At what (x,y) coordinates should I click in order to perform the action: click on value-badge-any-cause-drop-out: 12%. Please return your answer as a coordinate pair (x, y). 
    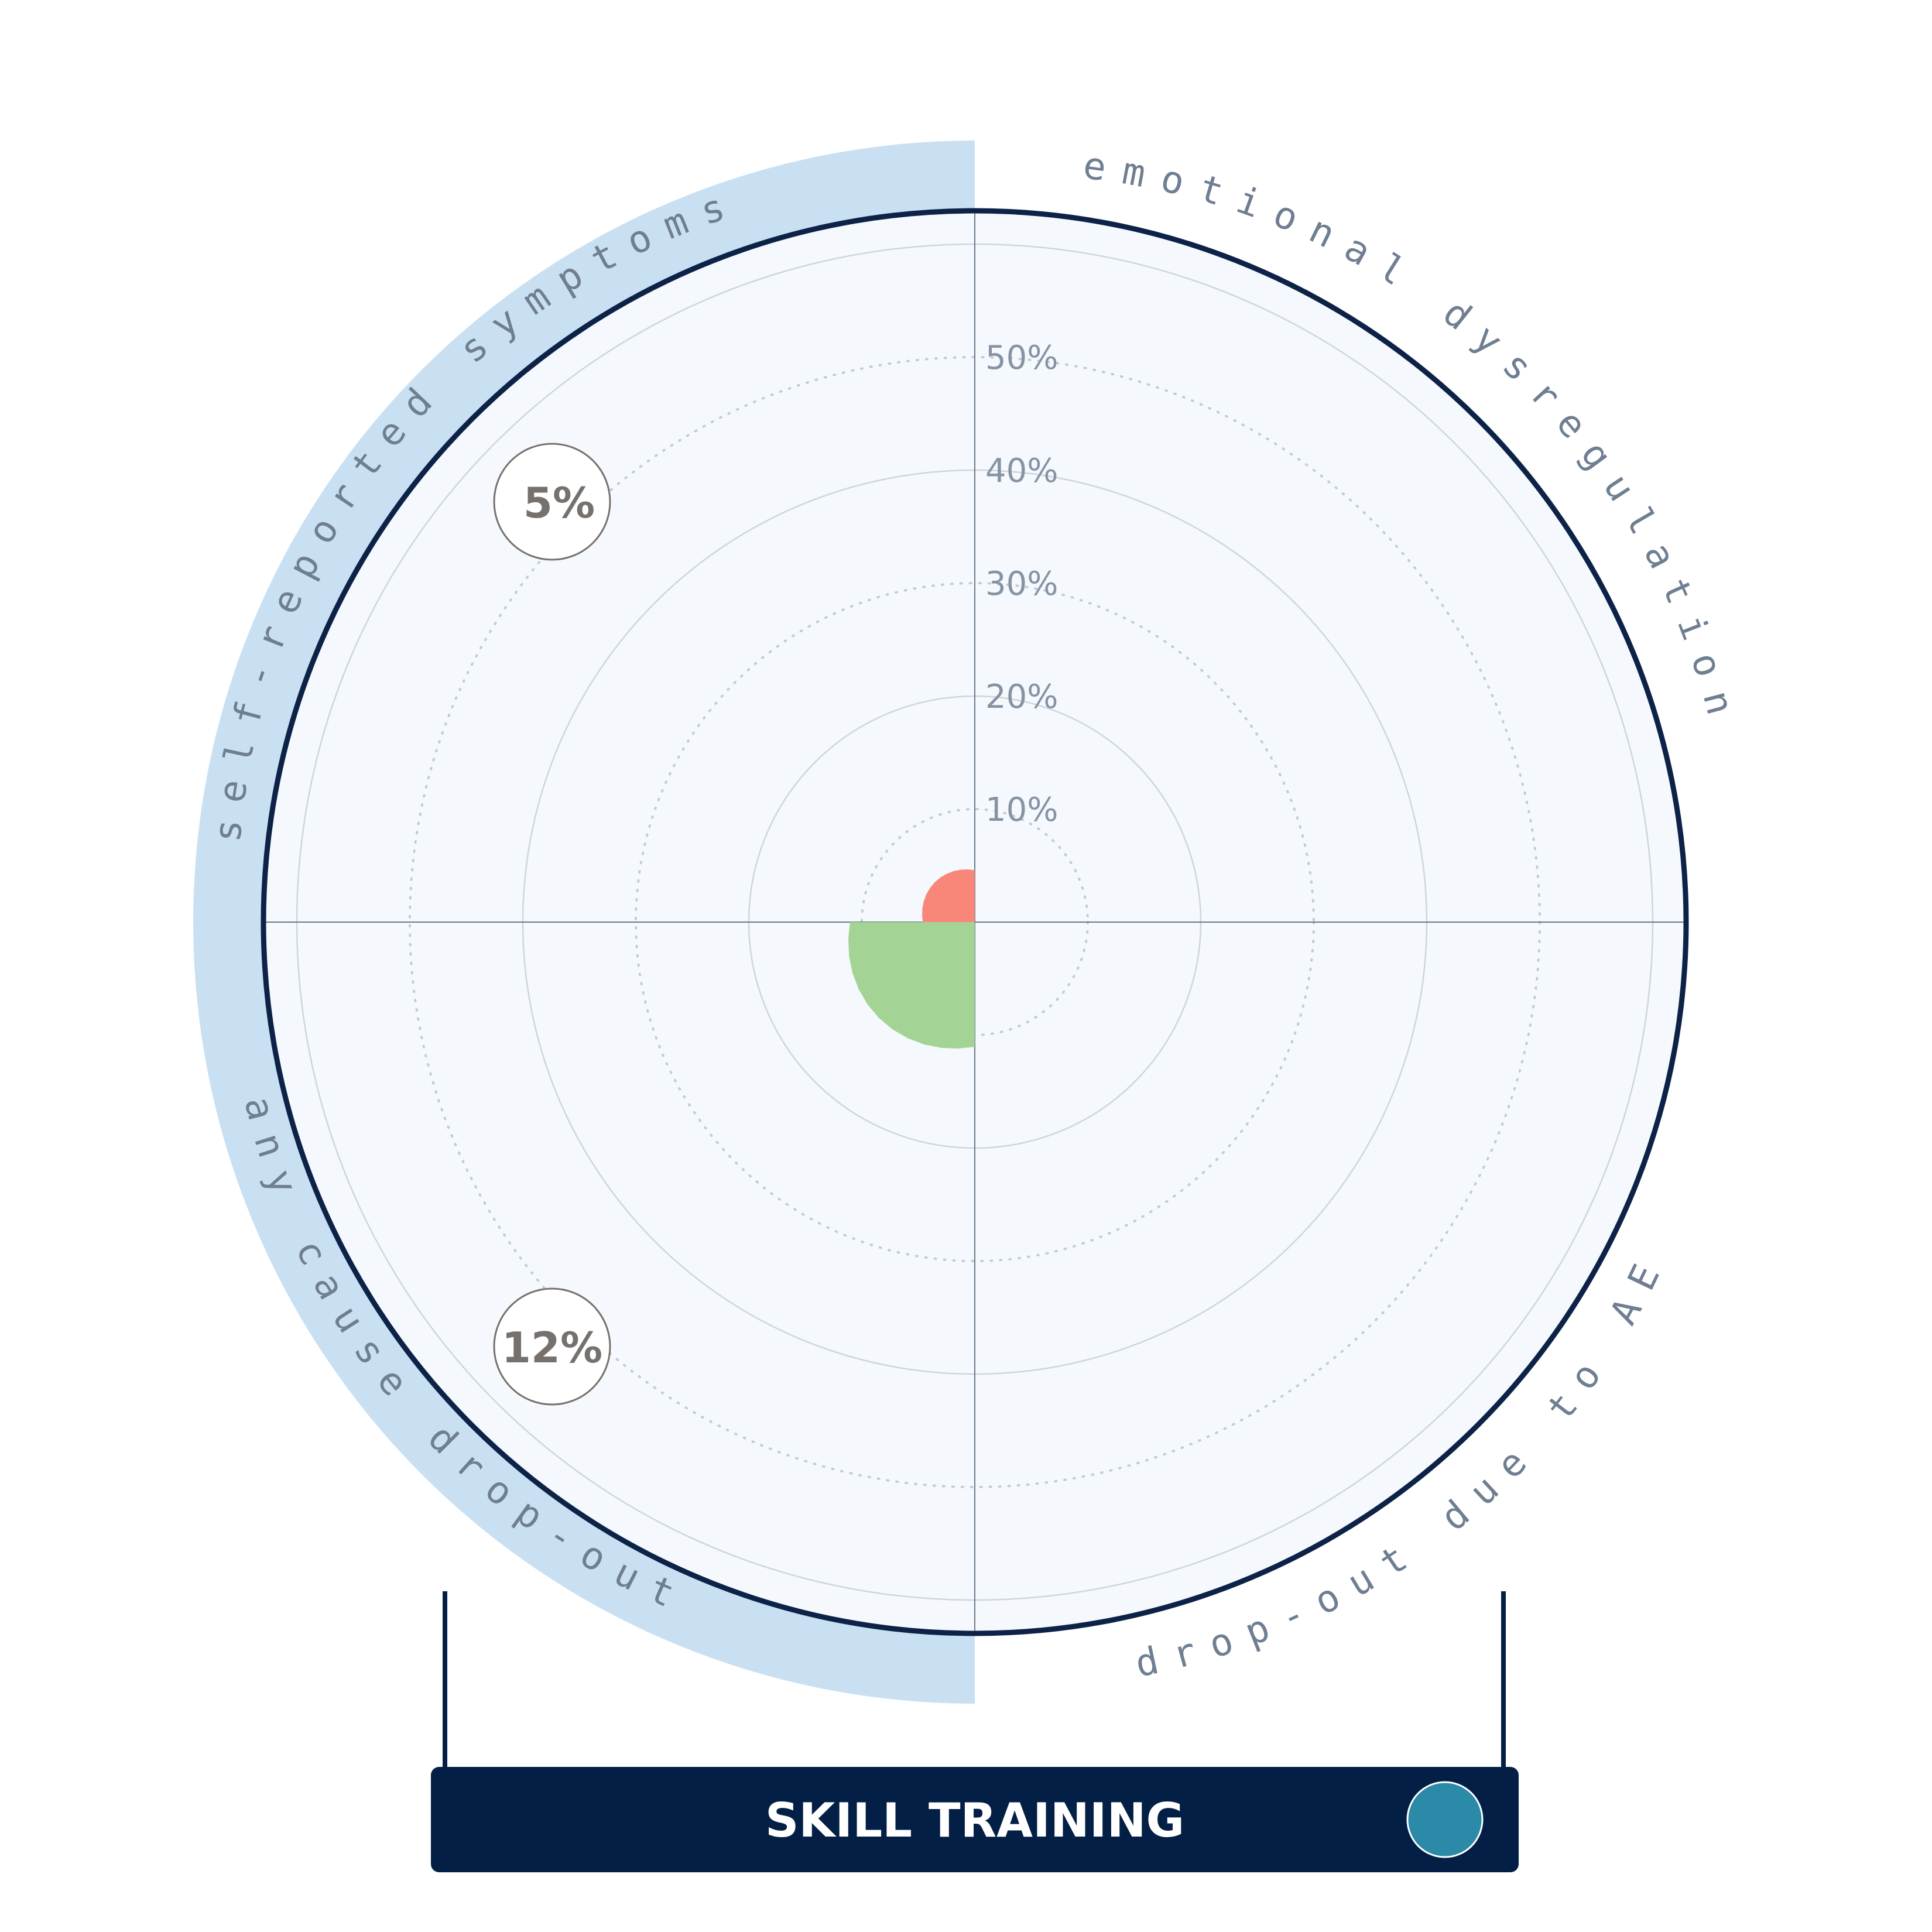
    Looking at the image, I should click on (552, 1346).